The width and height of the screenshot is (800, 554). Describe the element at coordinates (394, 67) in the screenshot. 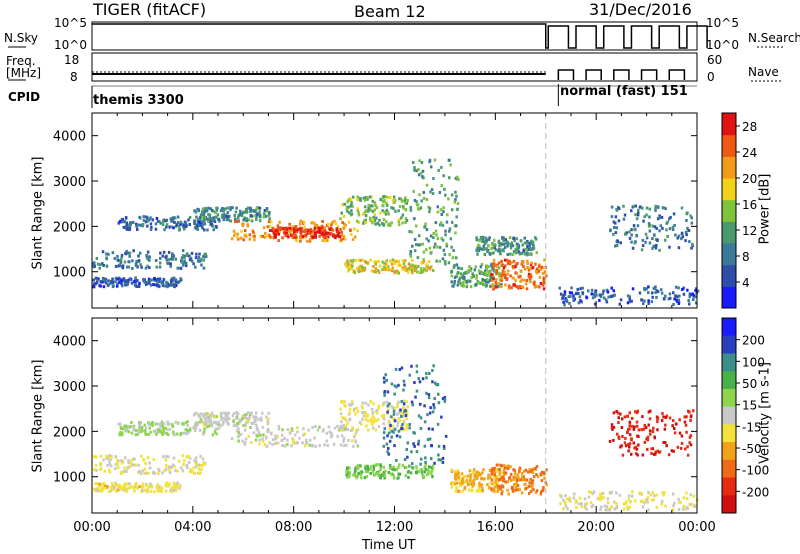

I see `freq-strip-frame` at that location.